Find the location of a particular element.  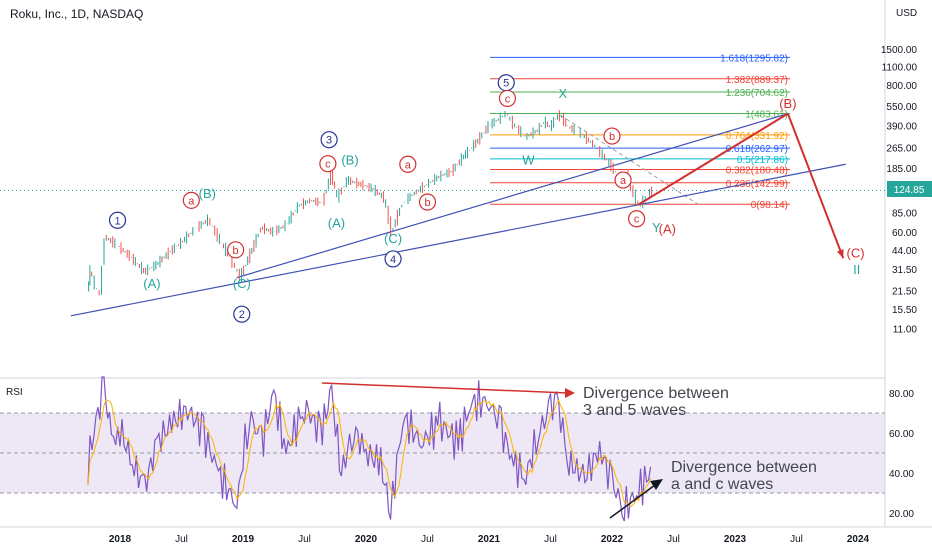

y-tick-label: 21.50 is located at coordinates (904, 292).